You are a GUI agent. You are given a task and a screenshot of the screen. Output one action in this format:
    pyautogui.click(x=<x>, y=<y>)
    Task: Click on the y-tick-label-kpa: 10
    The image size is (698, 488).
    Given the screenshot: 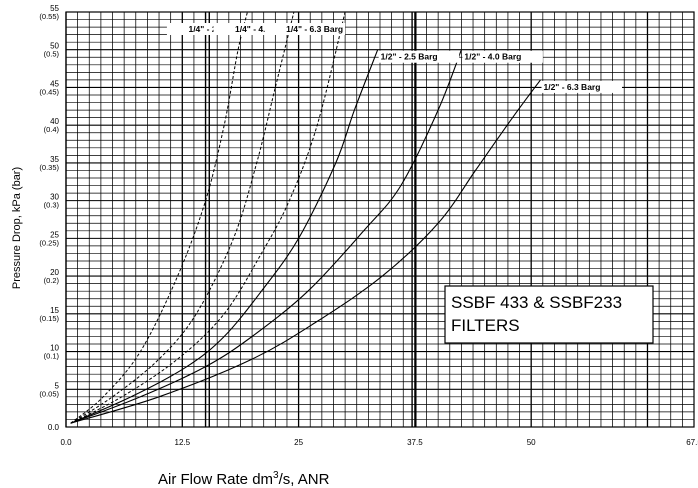 What is the action you would take?
    pyautogui.click(x=54, y=348)
    